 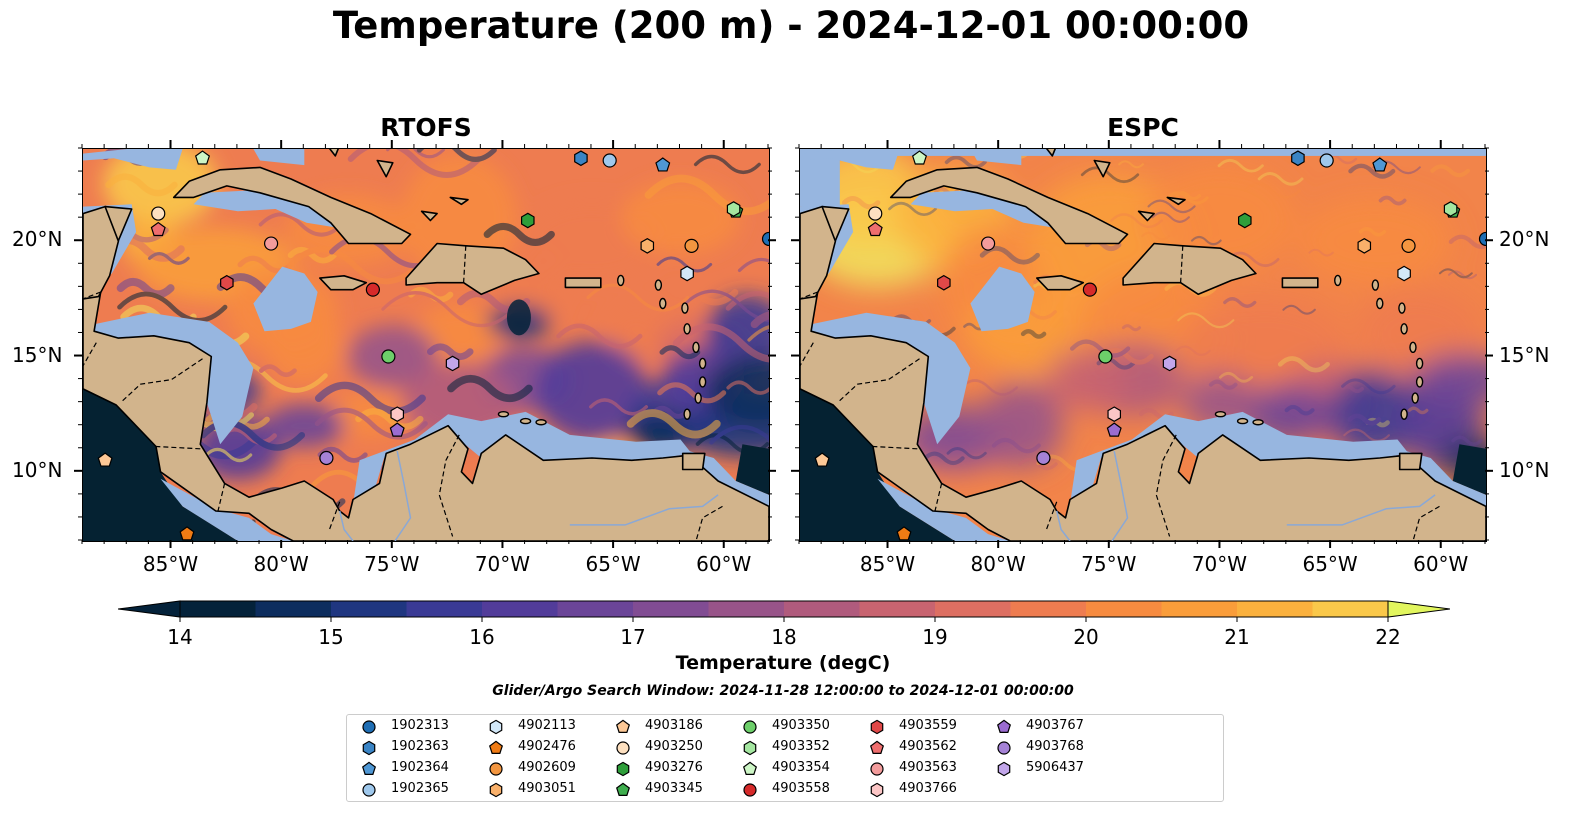 What do you see at coordinates (1418, 609) in the screenshot?
I see `colorbar-over-arrow` at bounding box center [1418, 609].